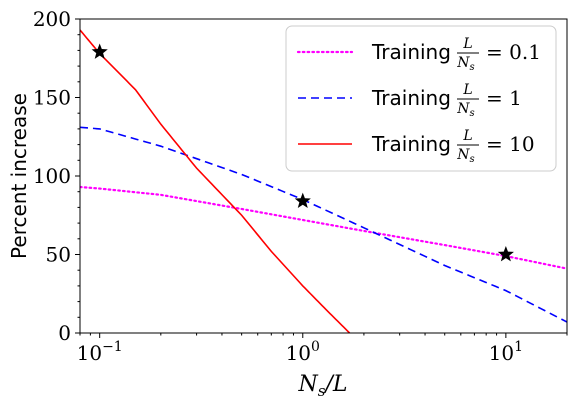 This screenshot has height=409, width=582. What do you see at coordinates (506, 352) in the screenshot?
I see `x-tick-label: 10¹` at bounding box center [506, 352].